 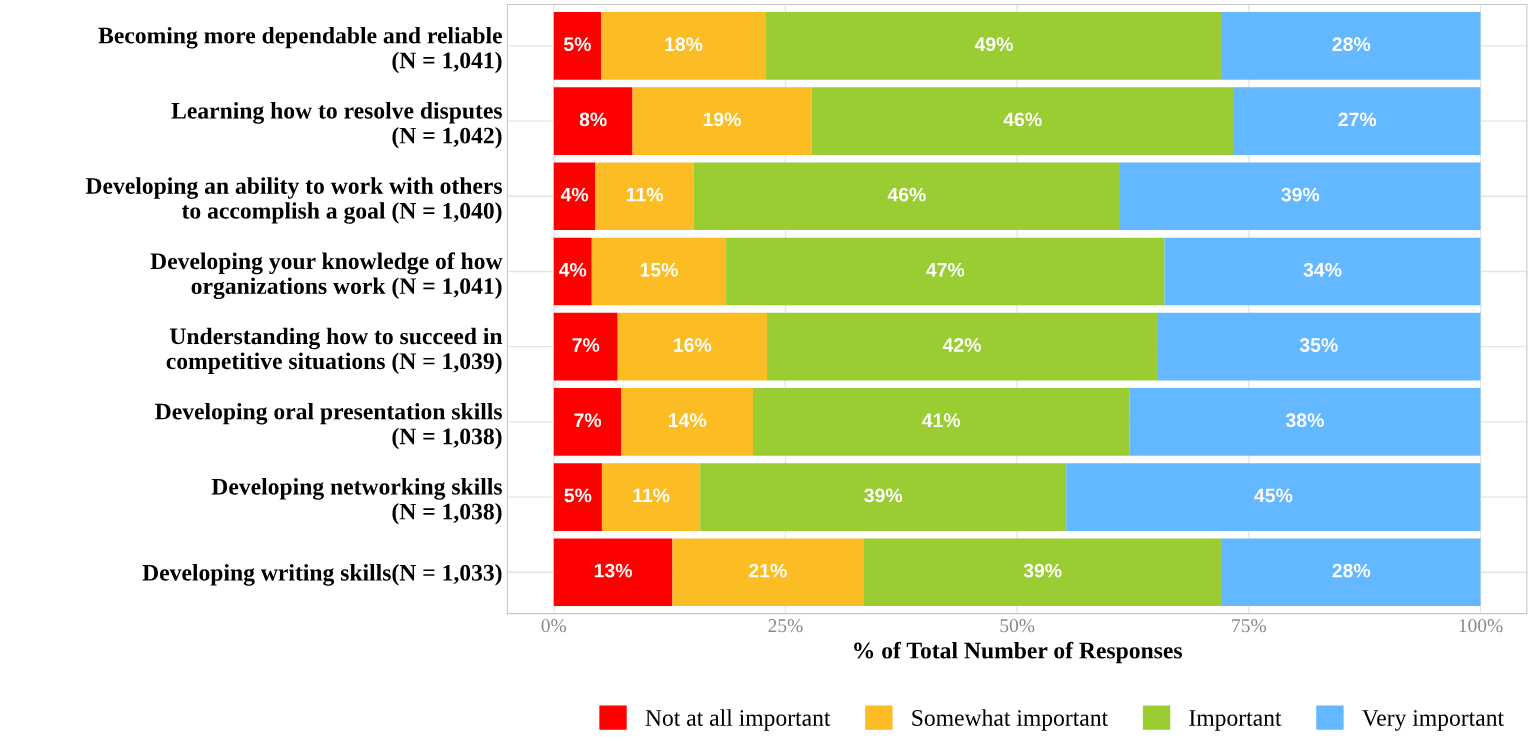 What do you see at coordinates (1018, 652) in the screenshot?
I see `x-axis-title: % of Total Number of Responses` at bounding box center [1018, 652].